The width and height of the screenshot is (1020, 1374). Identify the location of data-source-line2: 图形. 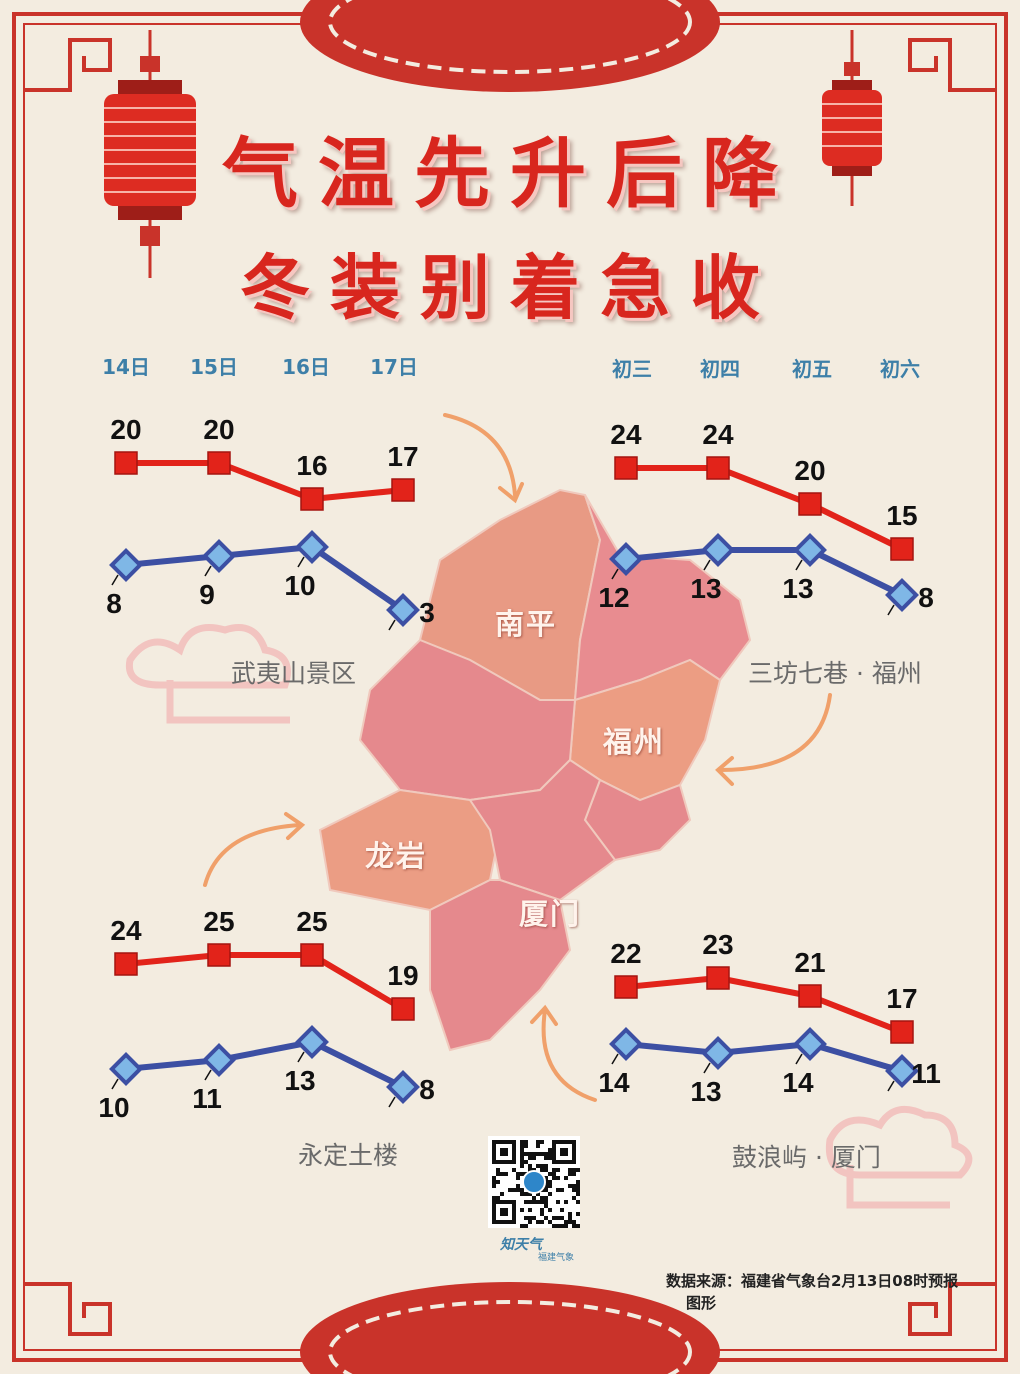
(701, 1303).